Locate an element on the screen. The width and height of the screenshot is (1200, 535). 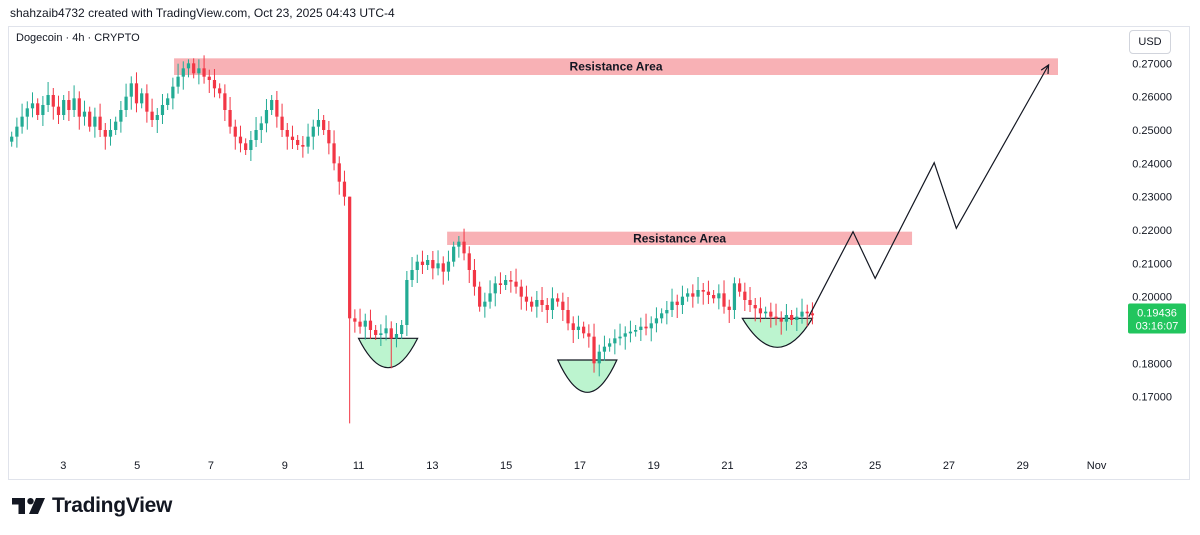
projection-path is located at coordinates (929, 190).